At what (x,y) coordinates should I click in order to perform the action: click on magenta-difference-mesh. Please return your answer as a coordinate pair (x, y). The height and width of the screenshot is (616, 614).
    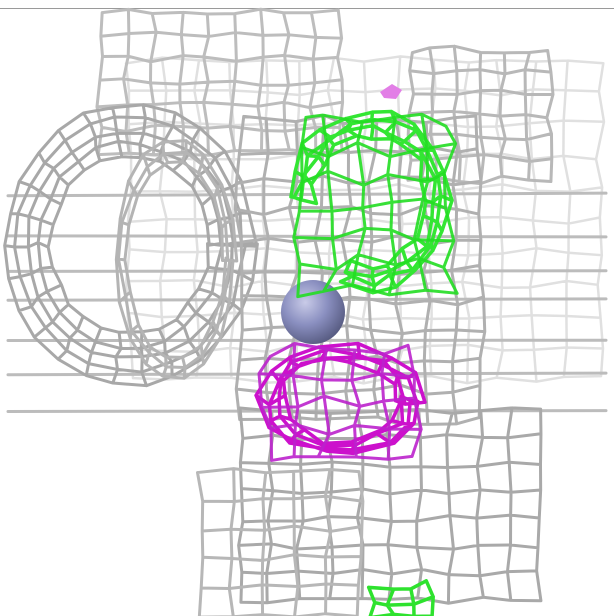
    Looking at the image, I should click on (340, 401).